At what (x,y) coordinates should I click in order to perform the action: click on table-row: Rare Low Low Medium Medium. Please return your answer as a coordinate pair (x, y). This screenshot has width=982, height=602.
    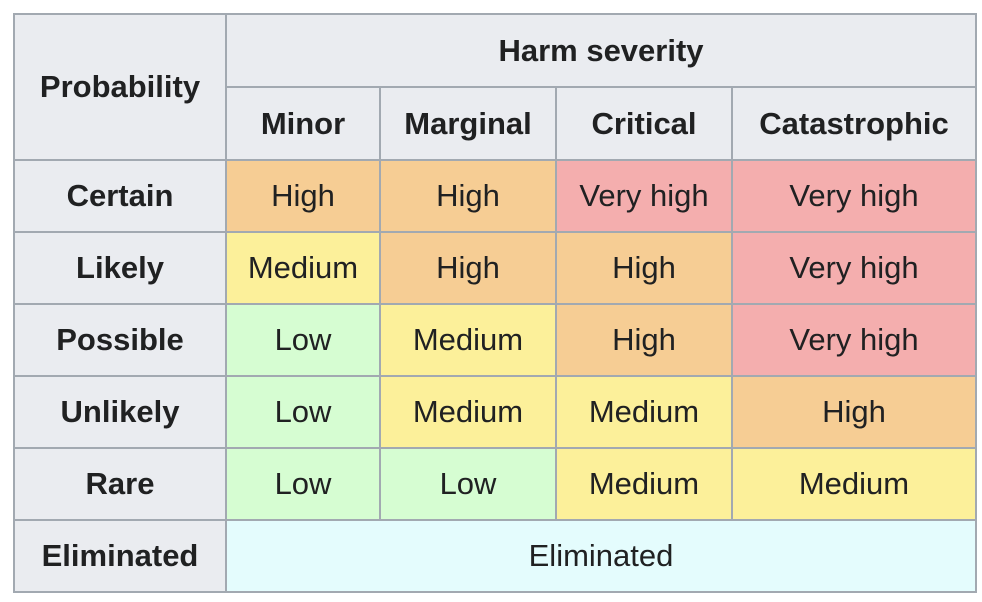
    Looking at the image, I should click on (495, 484).